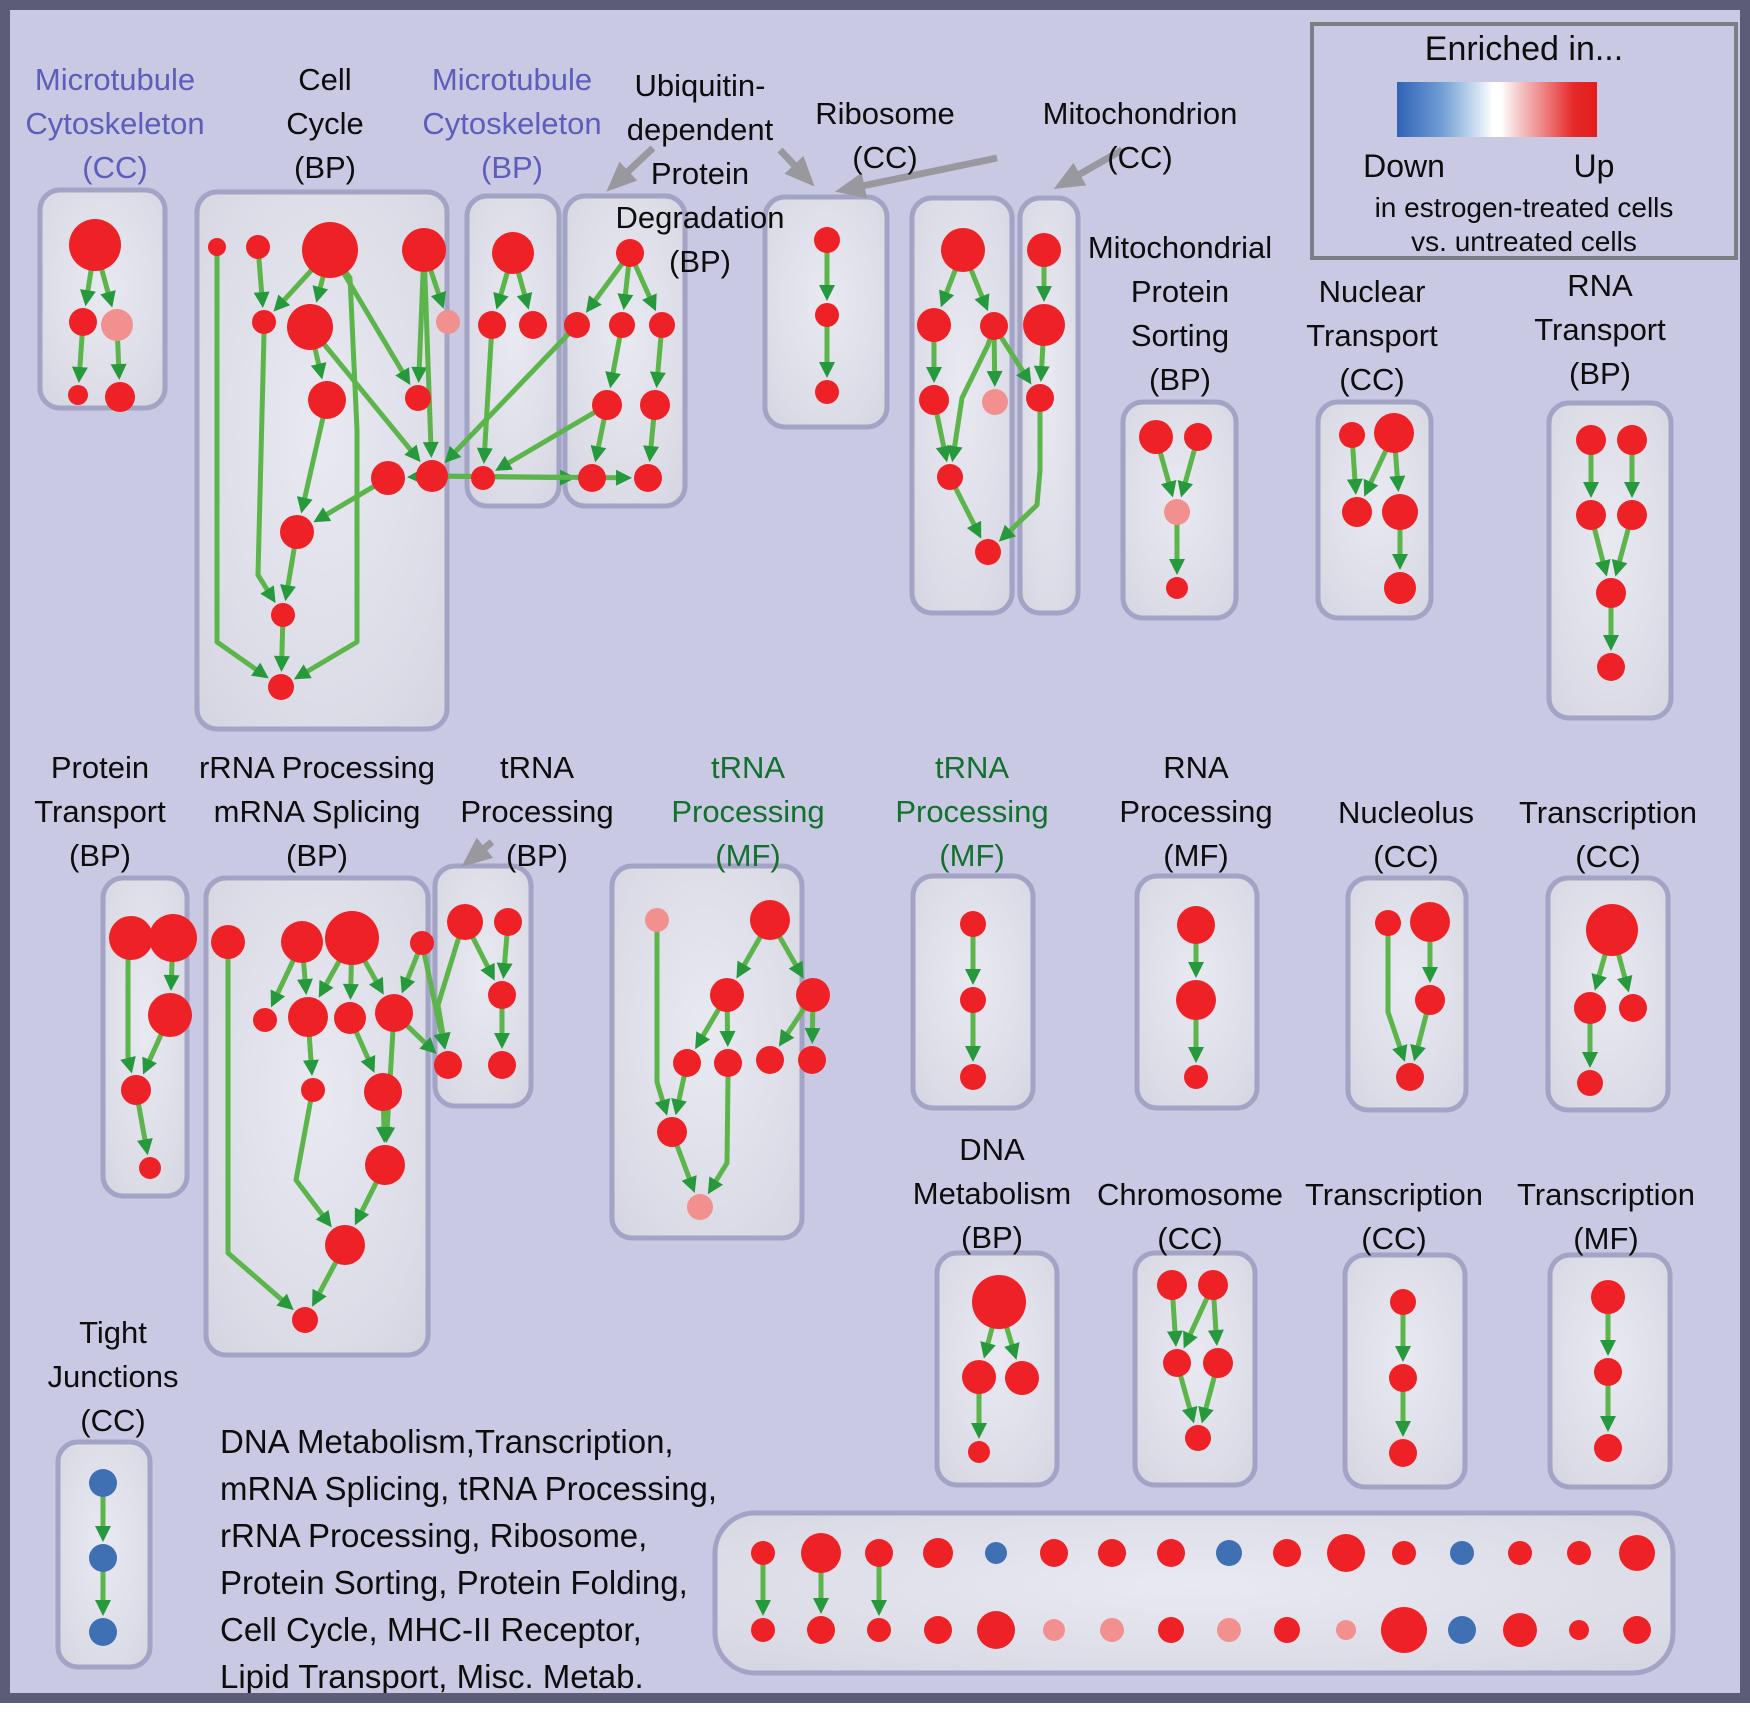  Describe the element at coordinates (639, 161) in the screenshot. I see `pointer-ubiquitin-box1` at that location.